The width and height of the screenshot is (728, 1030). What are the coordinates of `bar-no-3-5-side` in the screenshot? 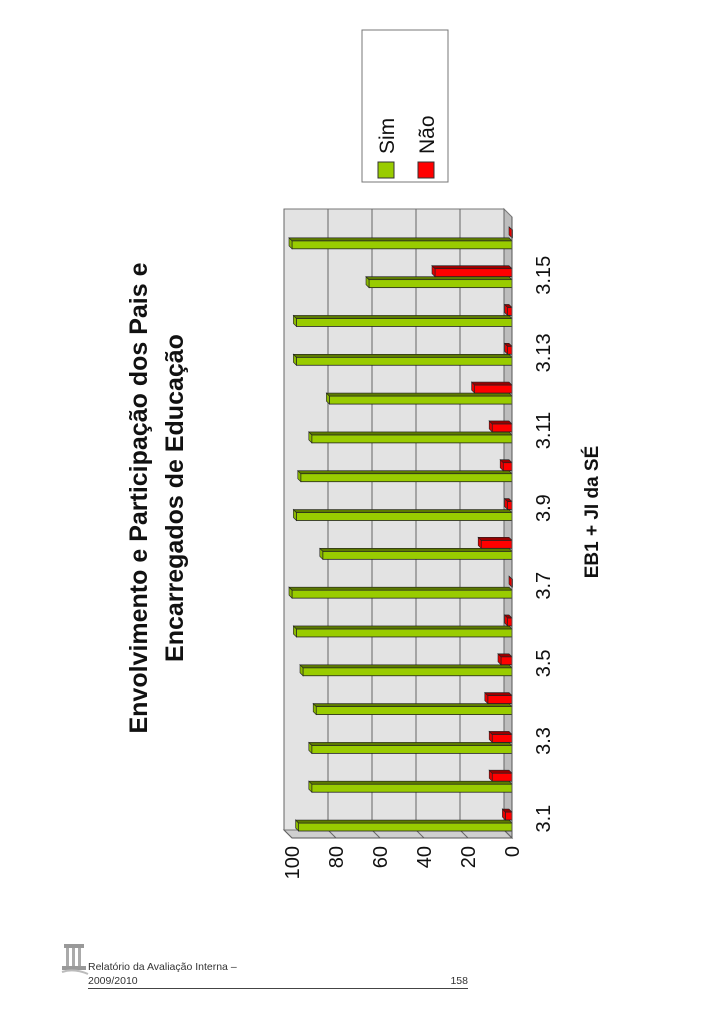 It's located at (505, 655).